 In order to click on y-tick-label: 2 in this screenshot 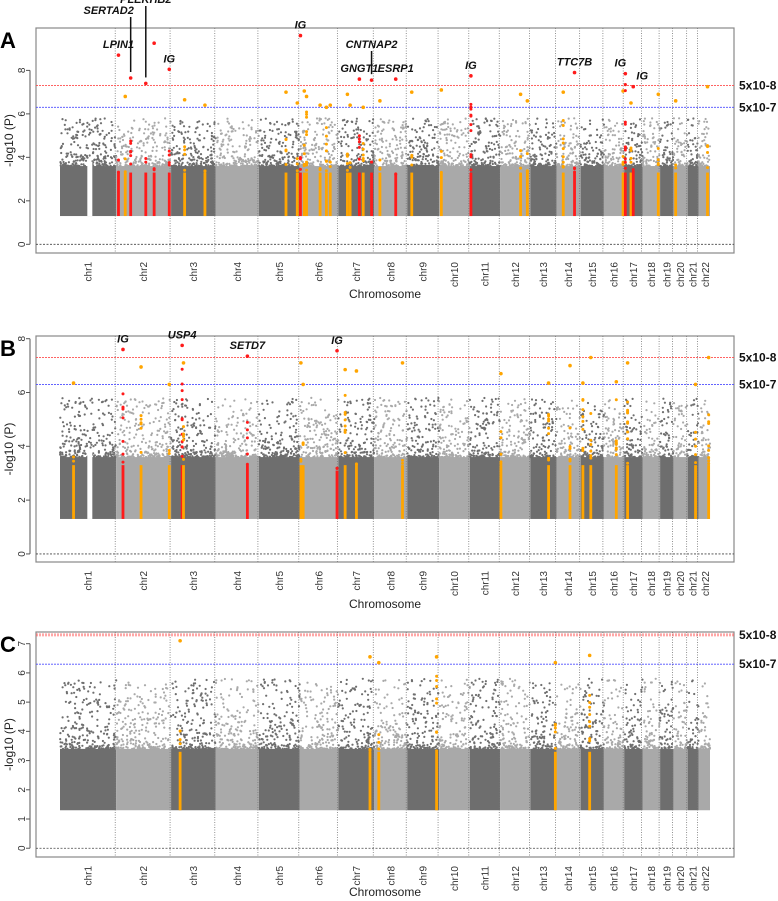, I will do `click(22, 201)`.